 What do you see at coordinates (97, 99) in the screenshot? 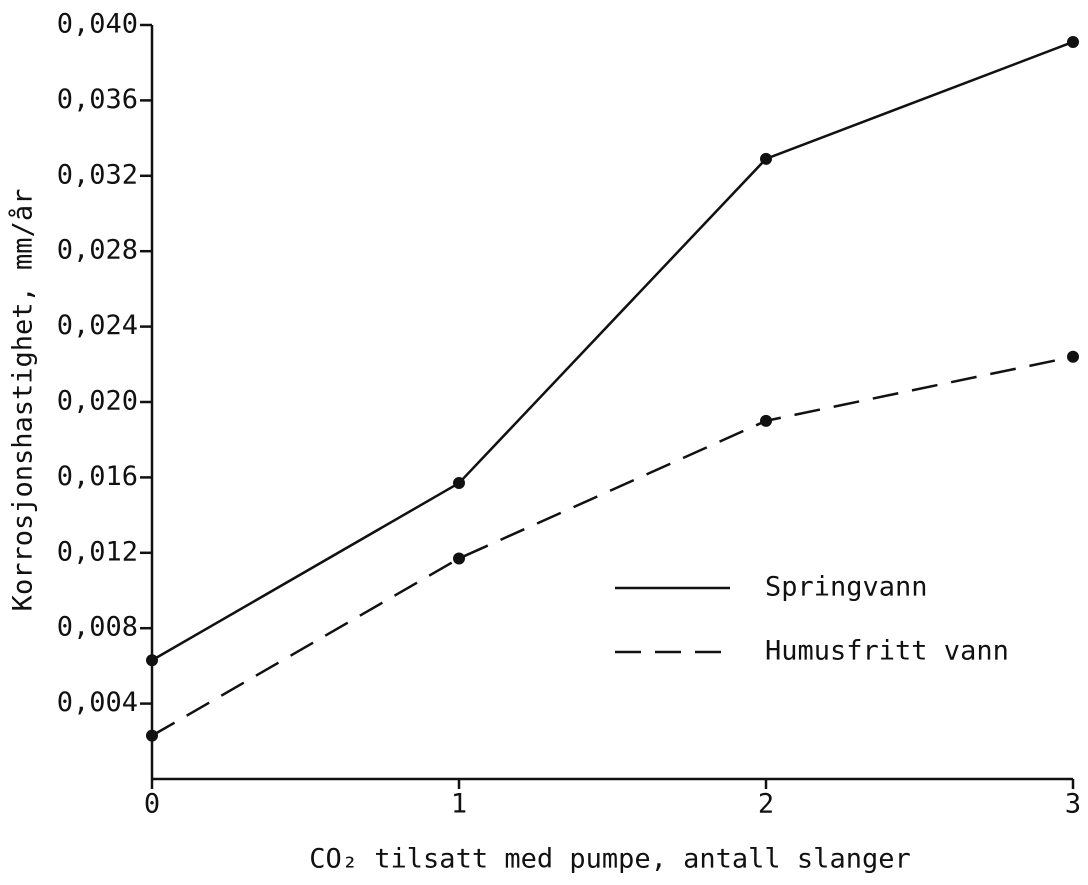
I see `y-tick-label: 0,036` at bounding box center [97, 99].